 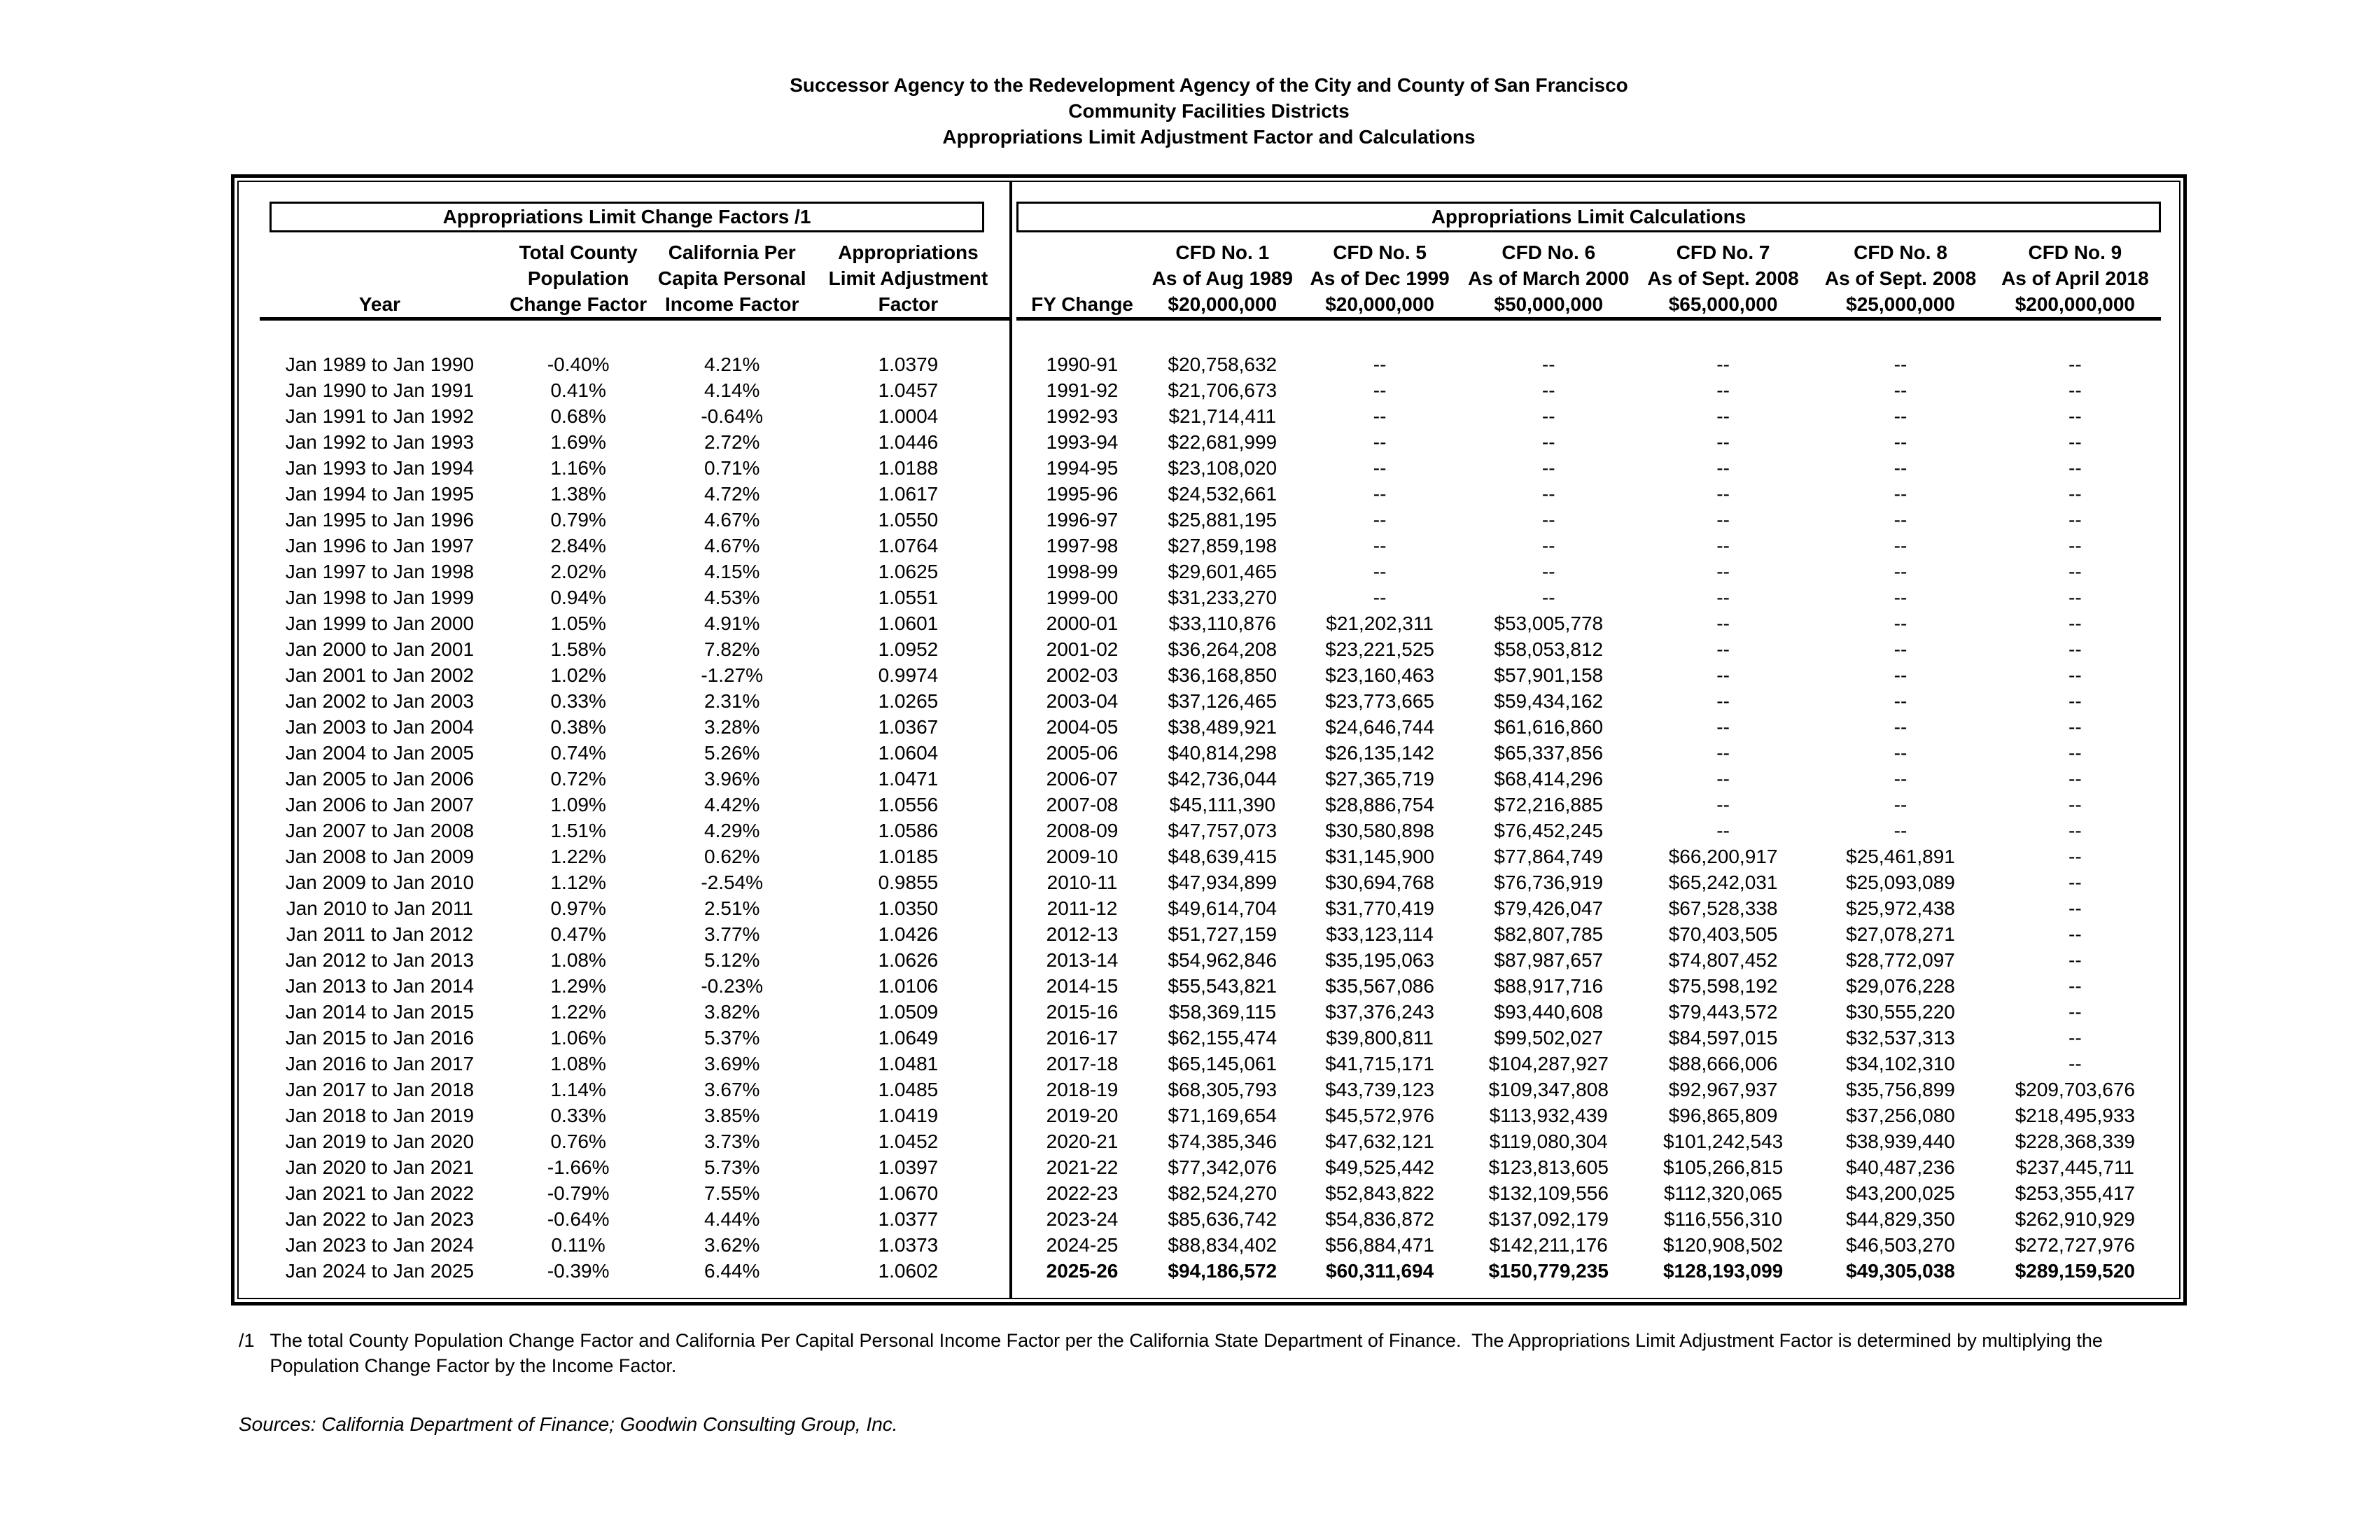 I want to click on cfd1-cell: $71,169,654, so click(x=1223, y=1115).